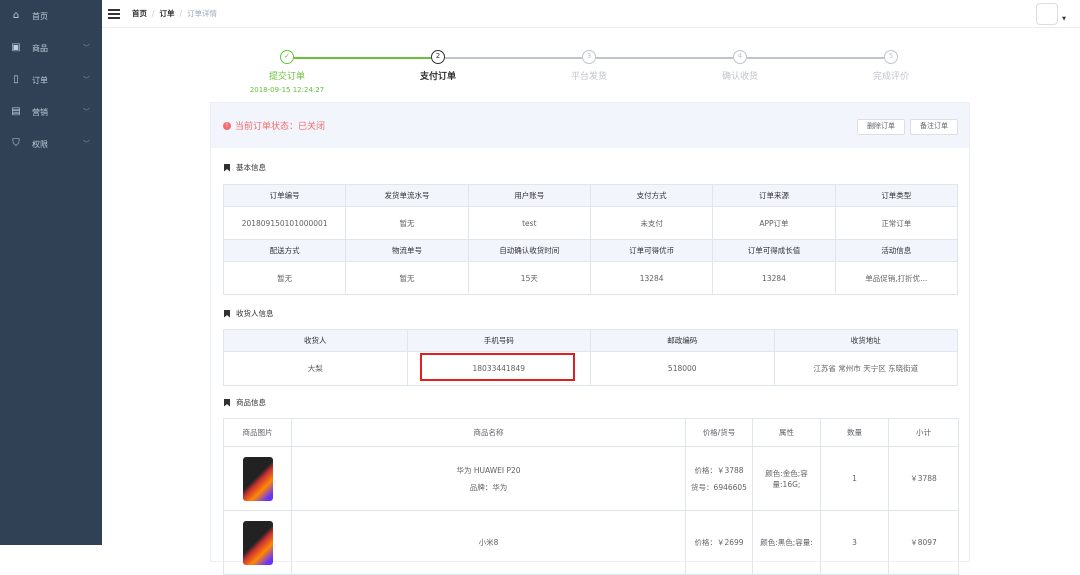 This screenshot has height=575, width=1080. Describe the element at coordinates (488, 542) in the screenshot. I see `product-name: 小米8` at that location.